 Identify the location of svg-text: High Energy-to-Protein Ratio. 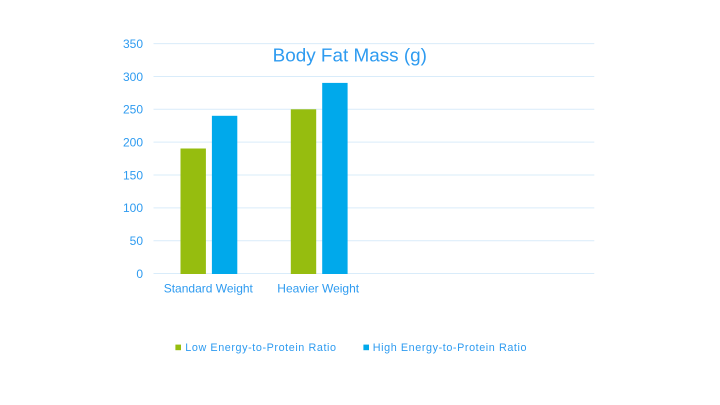
(450, 348).